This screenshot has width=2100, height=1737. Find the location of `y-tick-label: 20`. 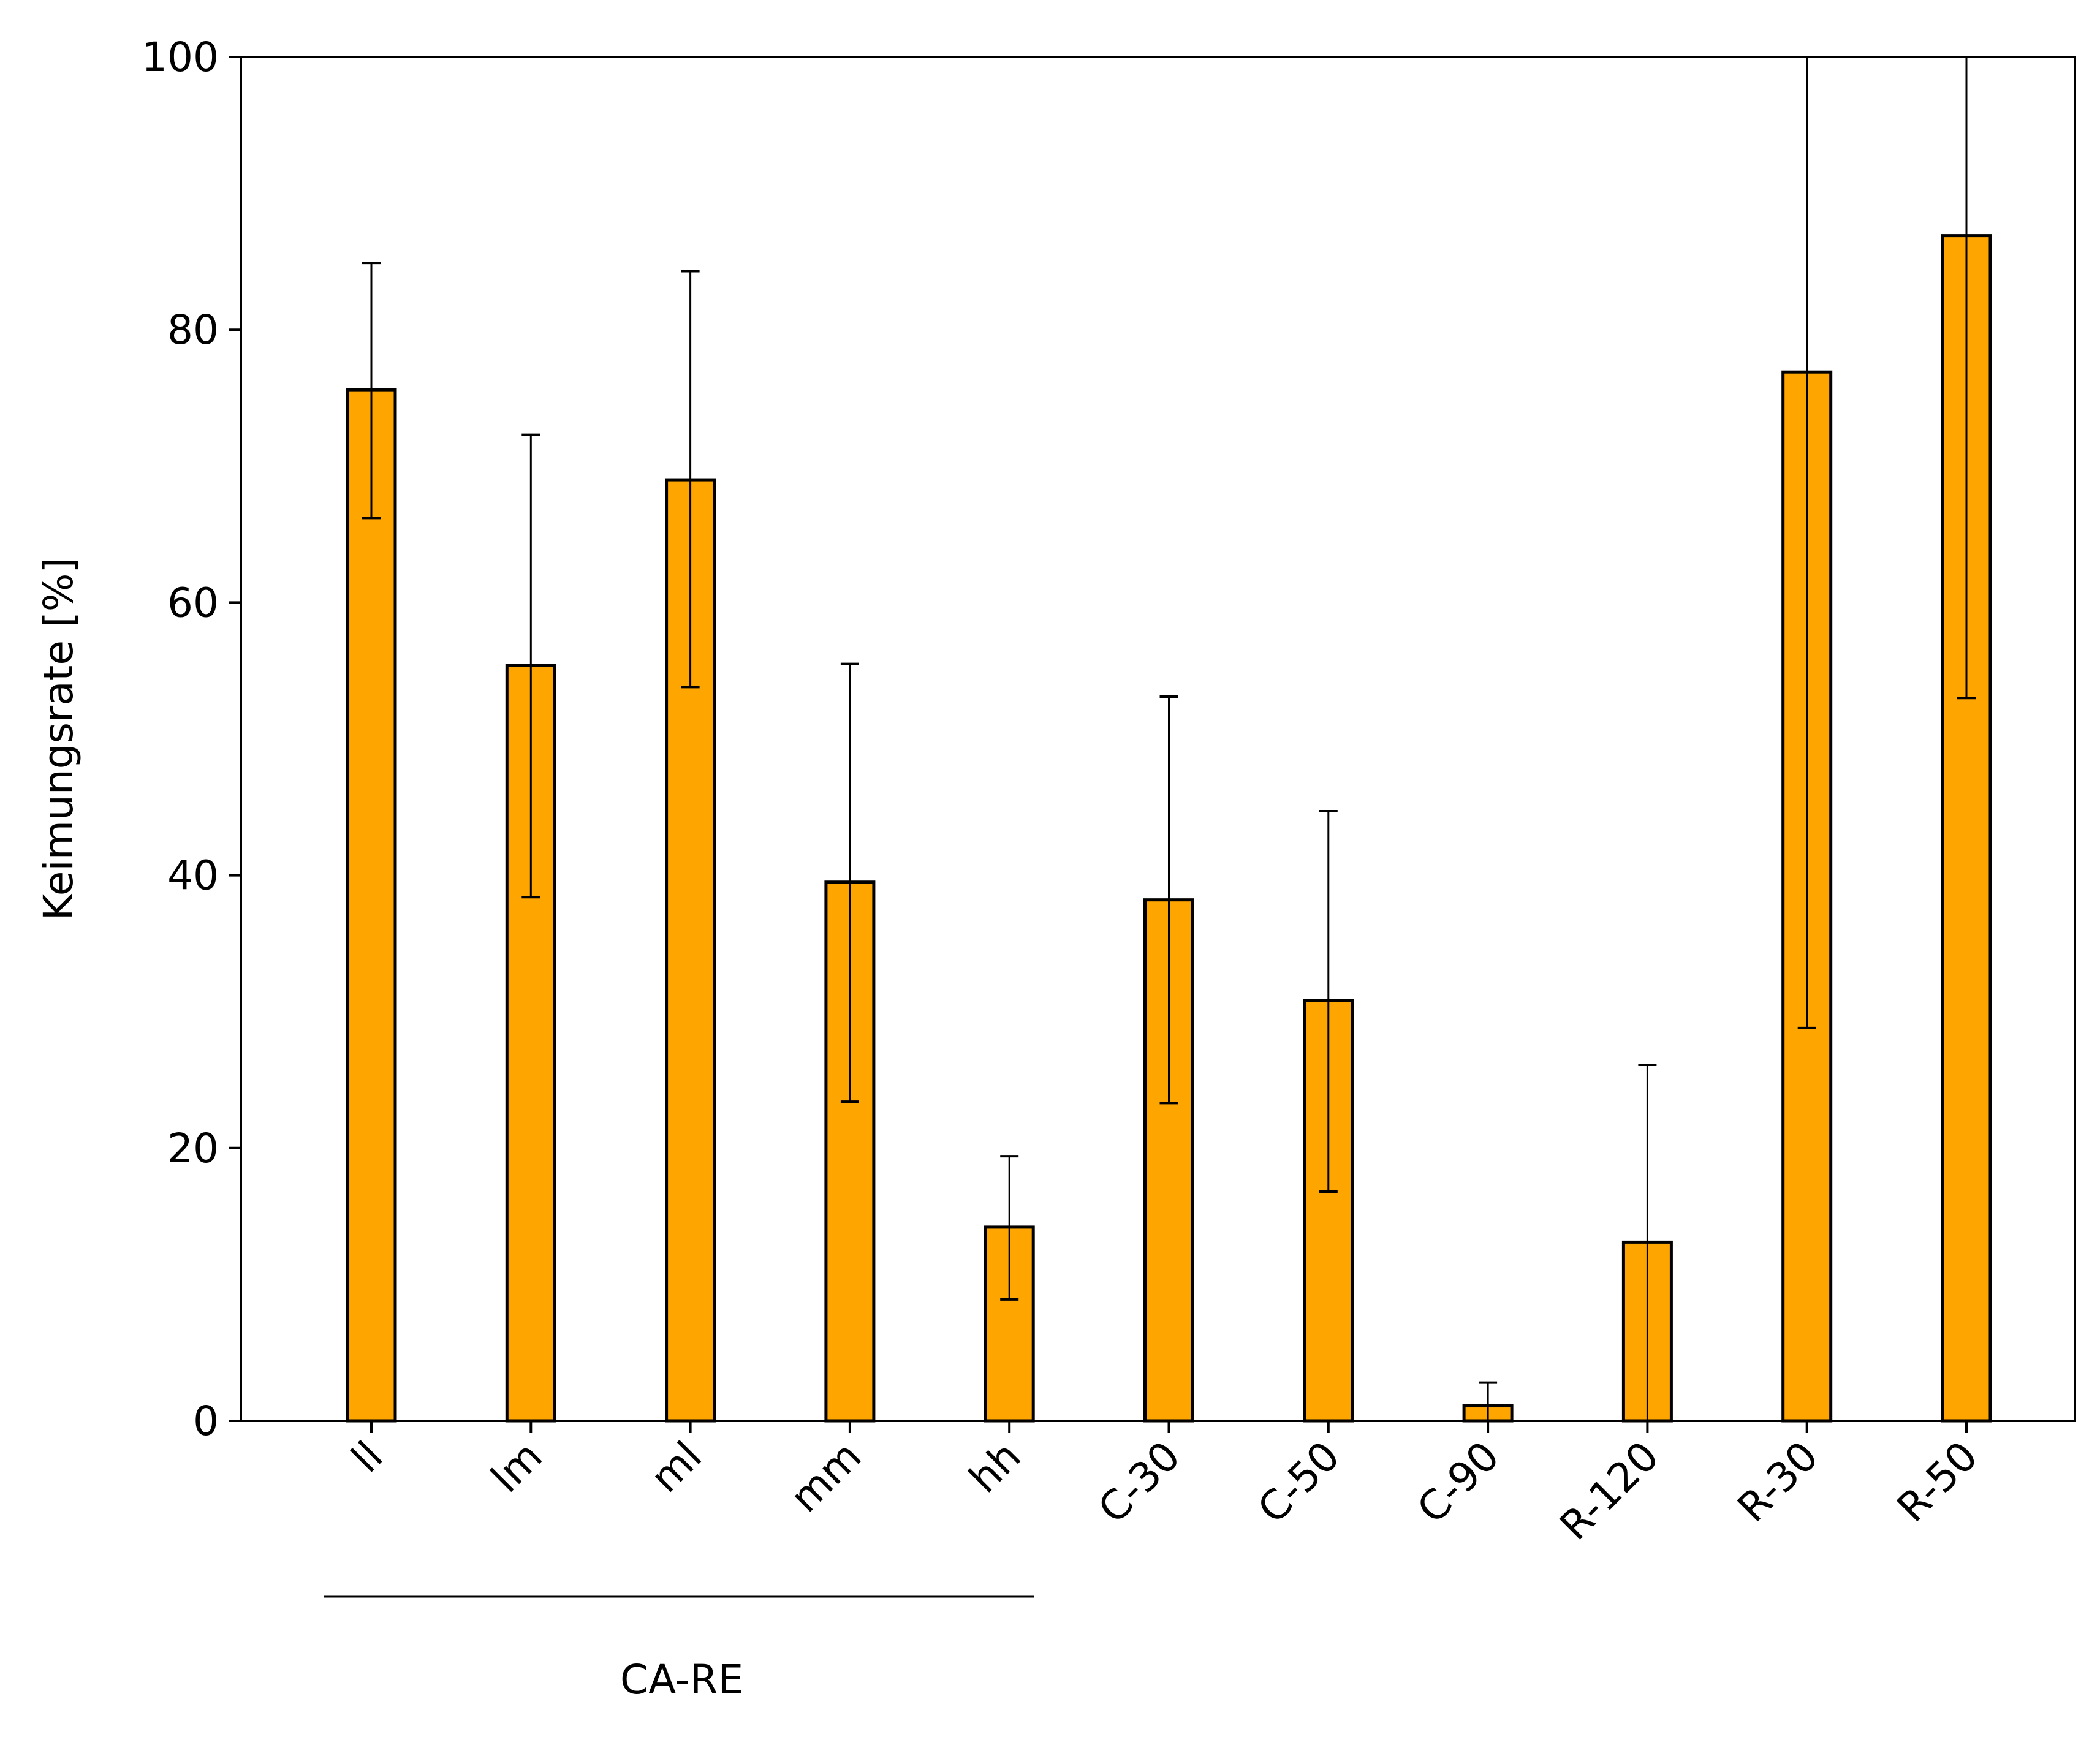

y-tick-label: 20 is located at coordinates (193, 1148).